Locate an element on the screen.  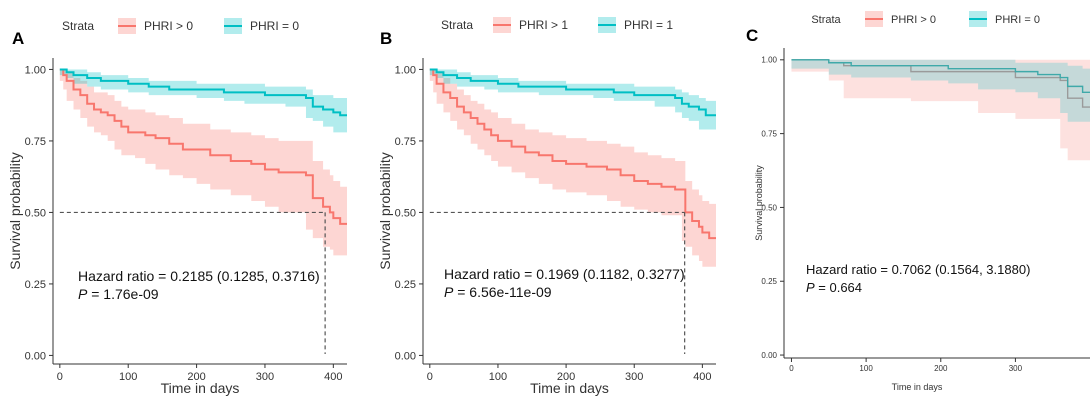
p-value-text: P = 1.76e-09 is located at coordinates (118, 294).